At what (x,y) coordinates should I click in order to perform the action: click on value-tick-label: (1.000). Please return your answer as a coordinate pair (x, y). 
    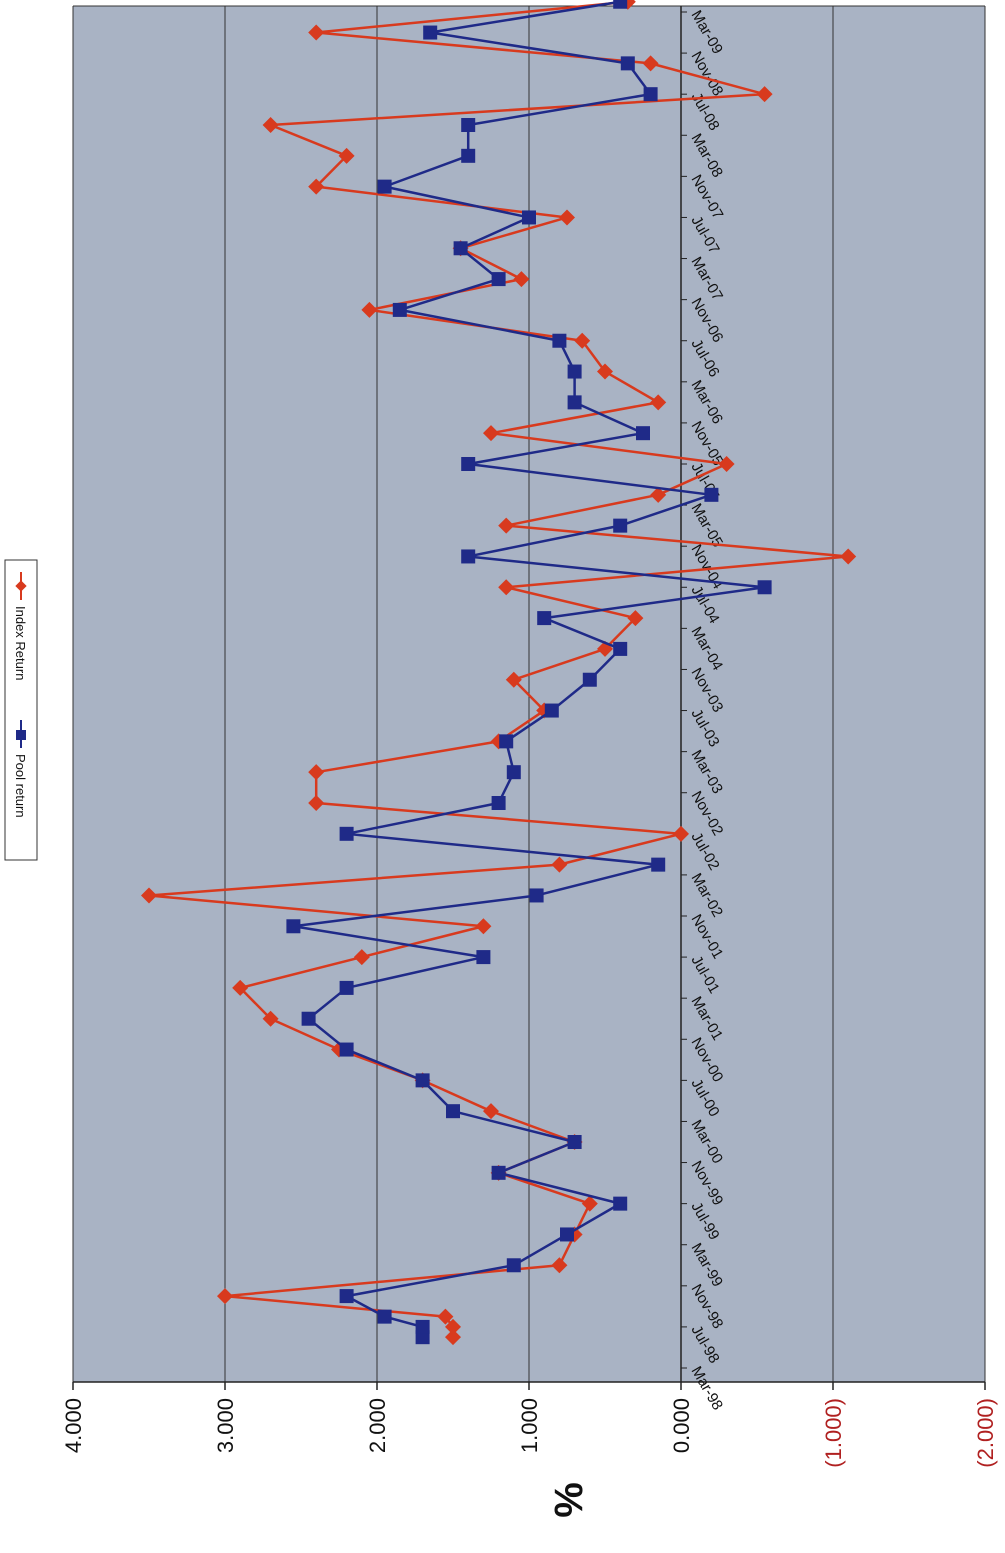
    Looking at the image, I should click on (833, 1433).